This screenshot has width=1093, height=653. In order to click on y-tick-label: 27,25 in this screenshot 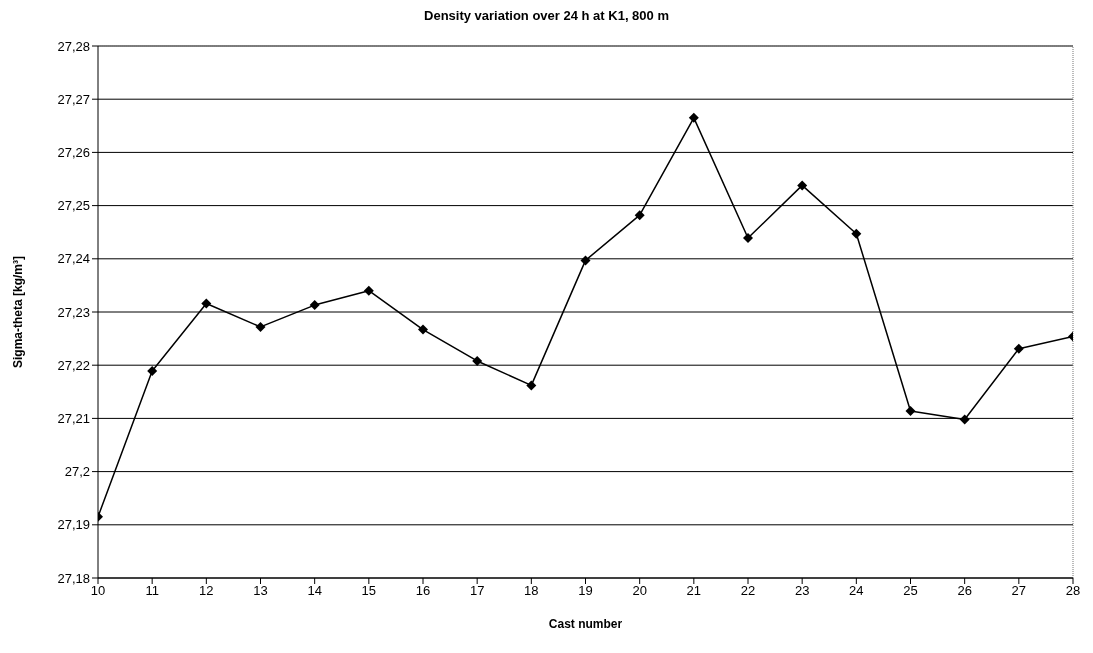, I will do `click(73, 206)`.